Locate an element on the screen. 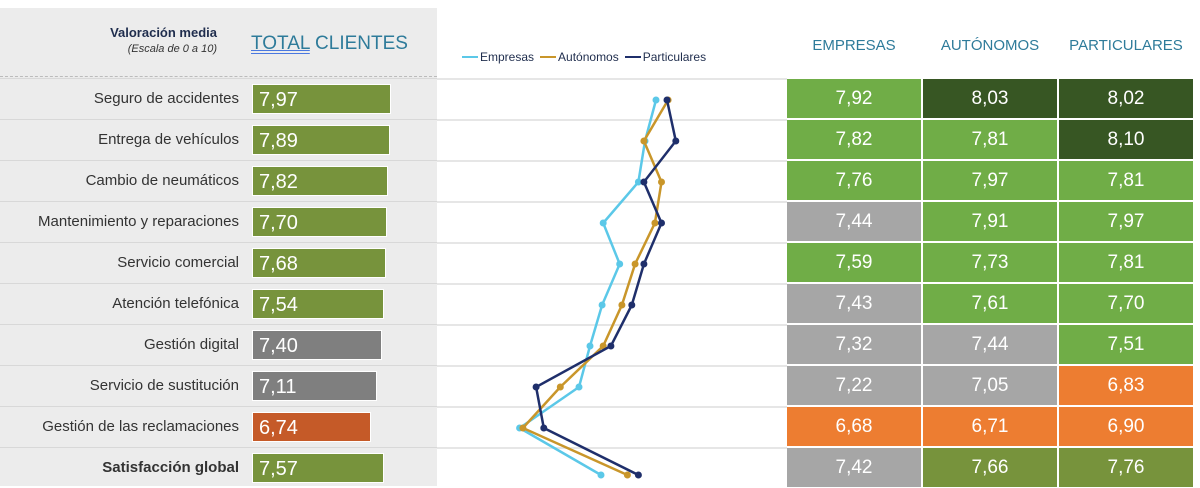 This screenshot has height=488, width=1200. column-header: EMPRESAS is located at coordinates (854, 45).